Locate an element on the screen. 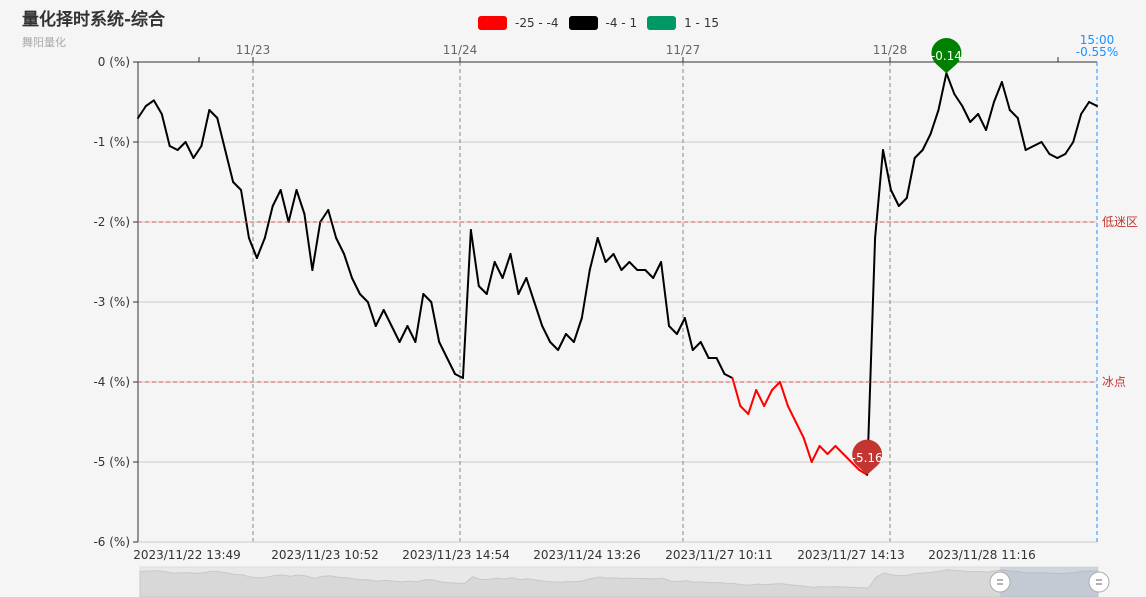 This screenshot has width=1146, height=597. marker-pin is located at coordinates (867, 457).